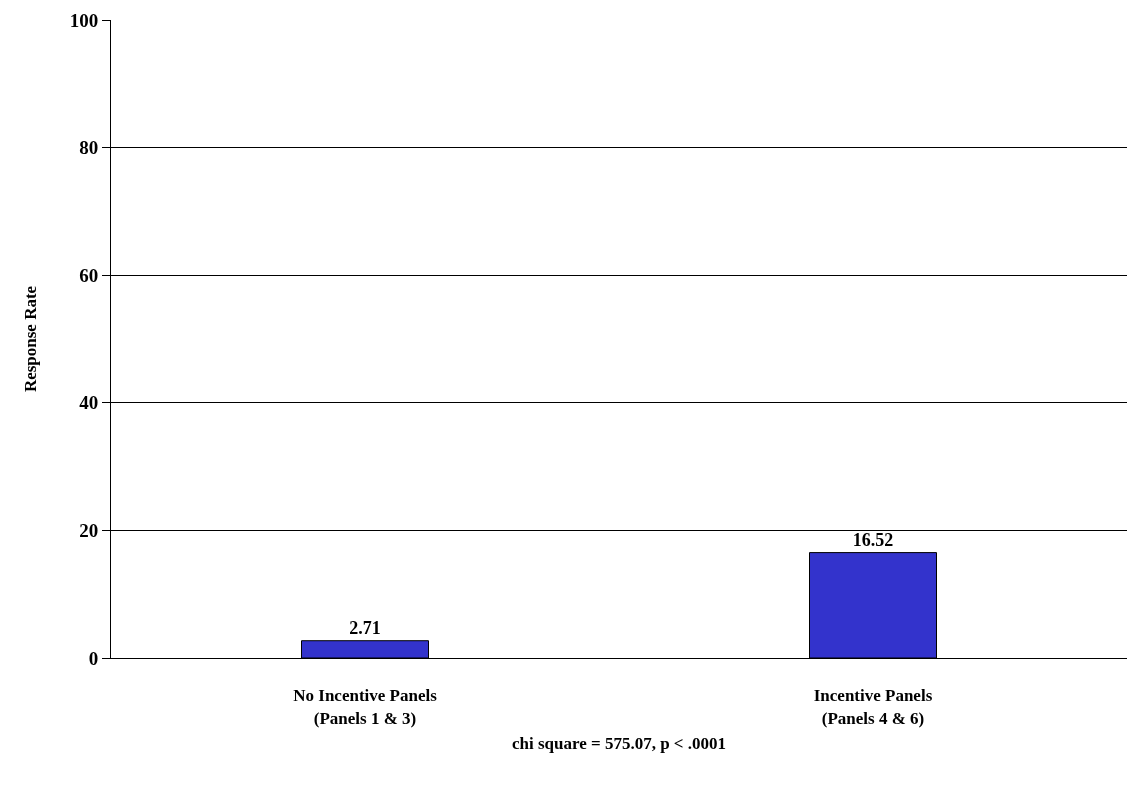  Describe the element at coordinates (89, 148) in the screenshot. I see `y-tick-label: 80` at that location.